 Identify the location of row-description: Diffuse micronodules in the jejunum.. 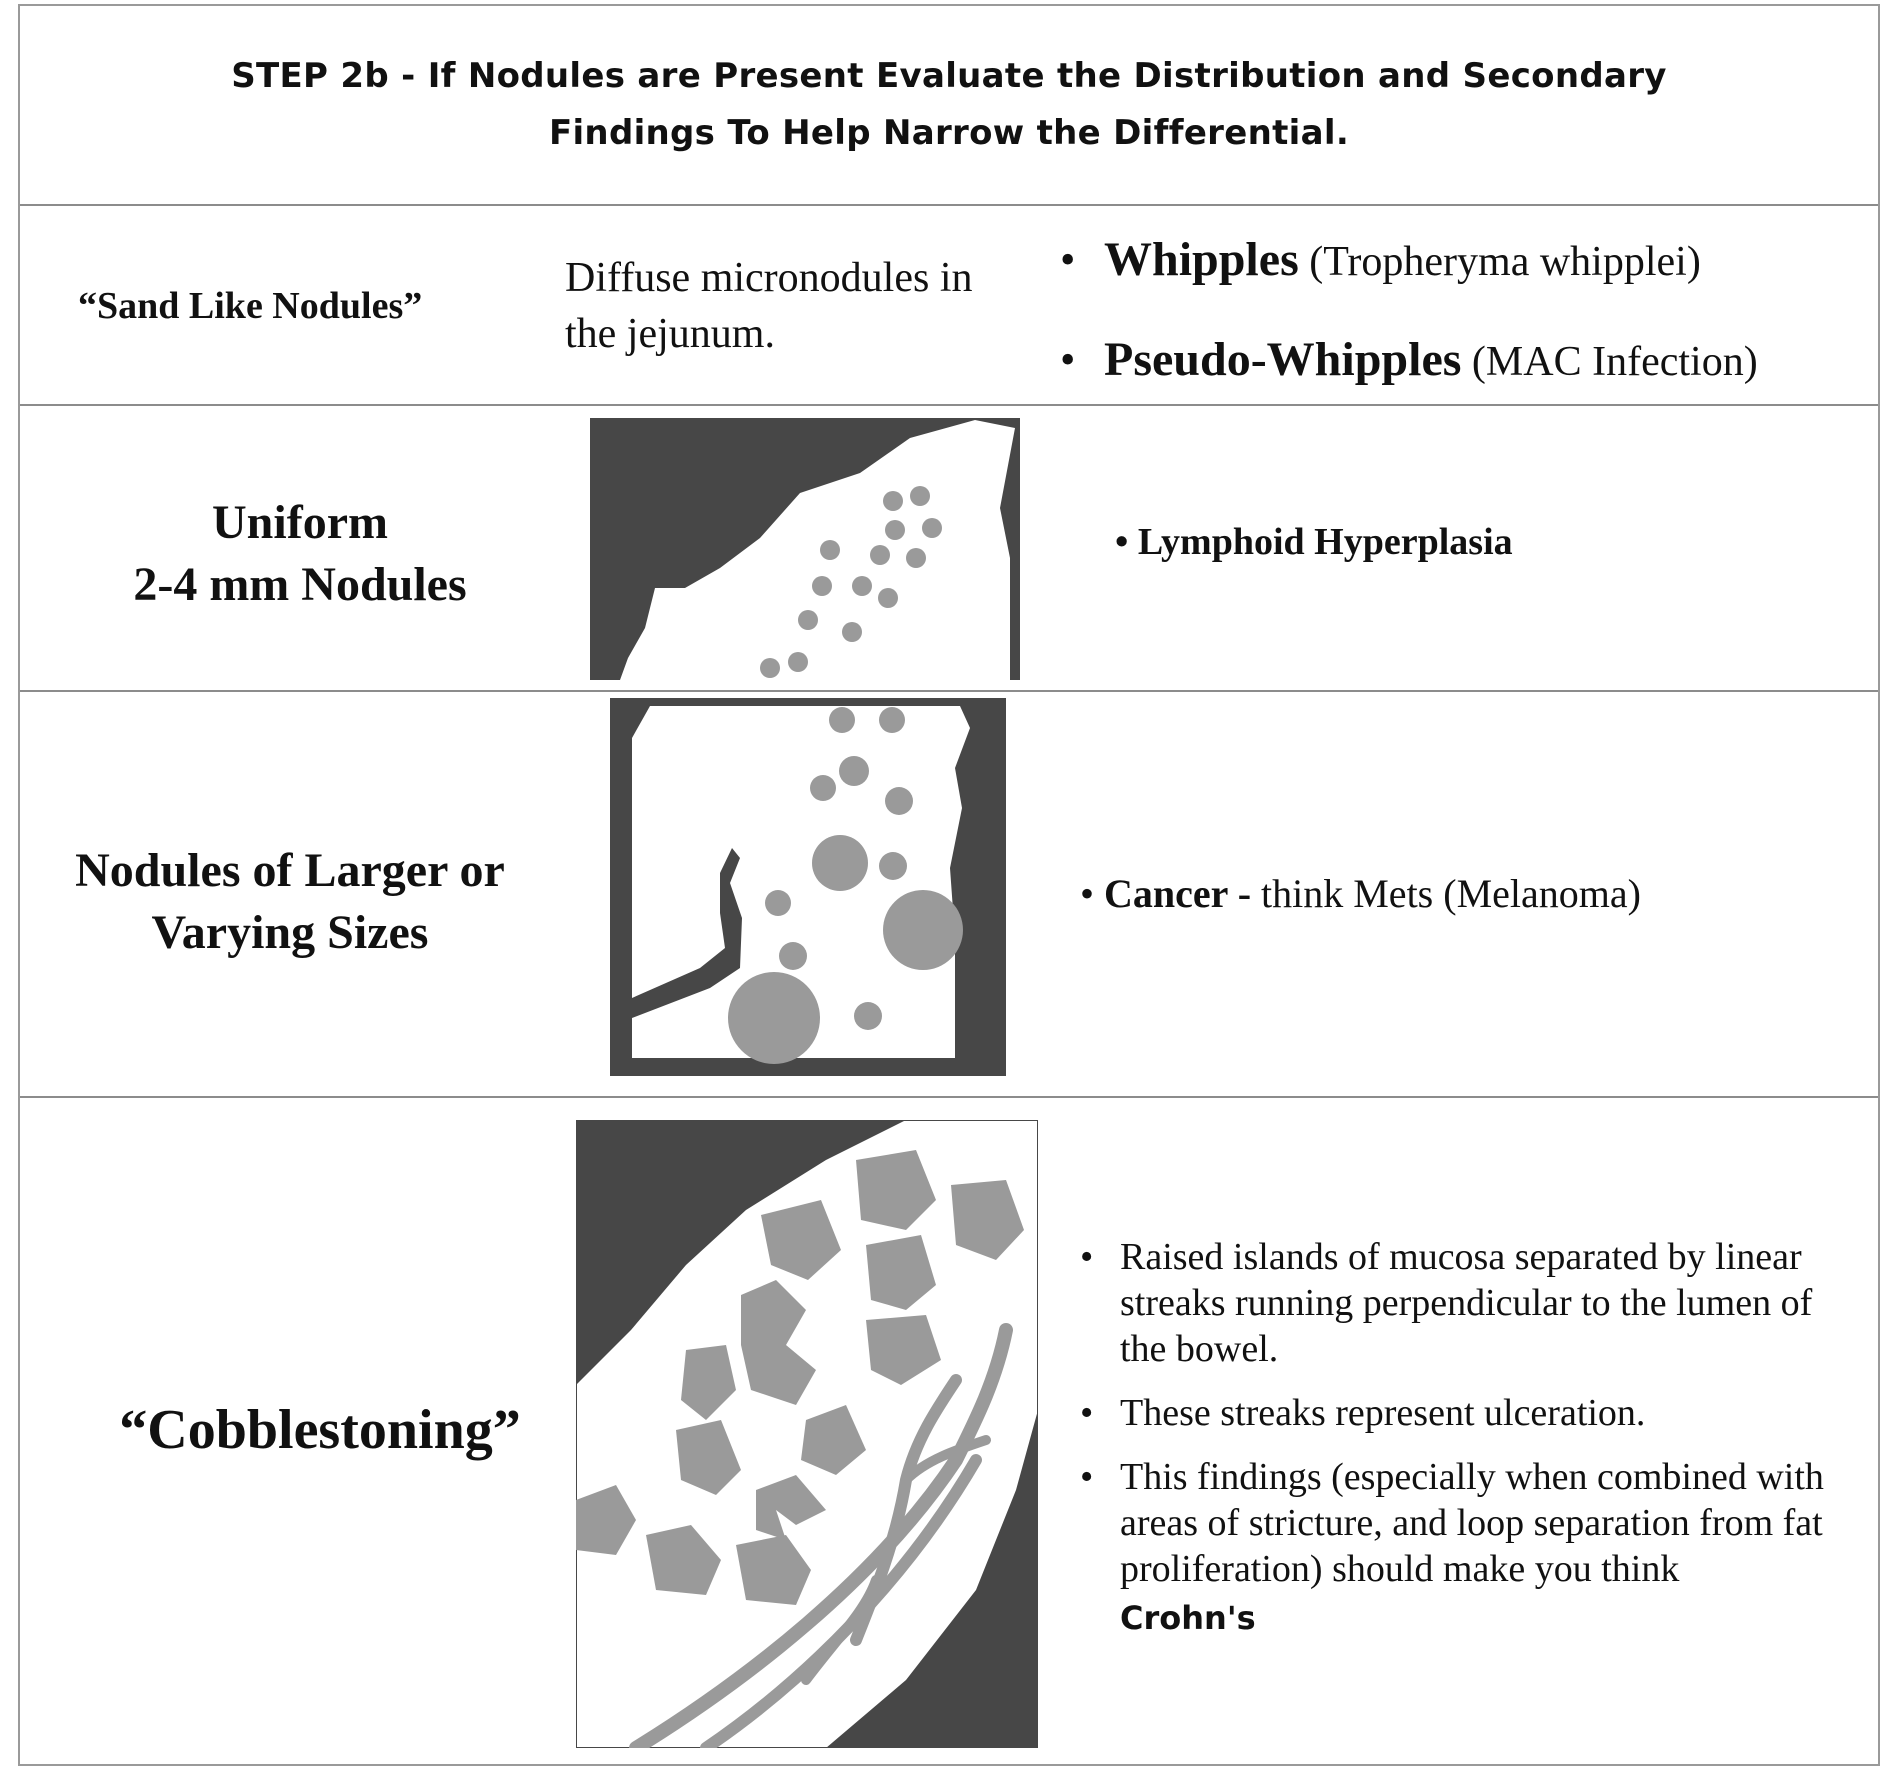
(769, 306).